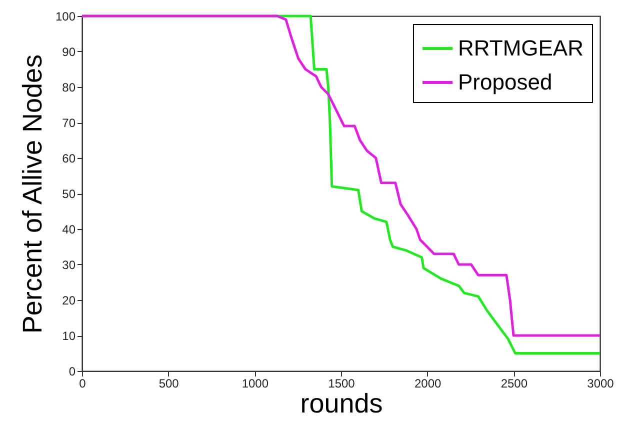 This screenshot has width=626, height=421. What do you see at coordinates (82, 383) in the screenshot?
I see `x-tick-label: 0` at bounding box center [82, 383].